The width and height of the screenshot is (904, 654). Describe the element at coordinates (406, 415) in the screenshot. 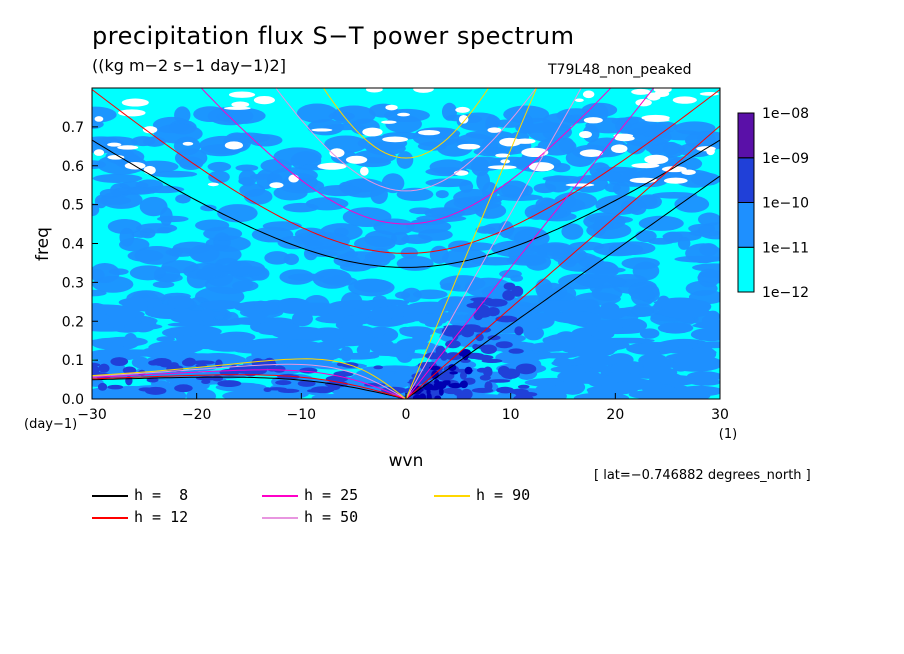

I see `x-tick-label: 0` at that location.